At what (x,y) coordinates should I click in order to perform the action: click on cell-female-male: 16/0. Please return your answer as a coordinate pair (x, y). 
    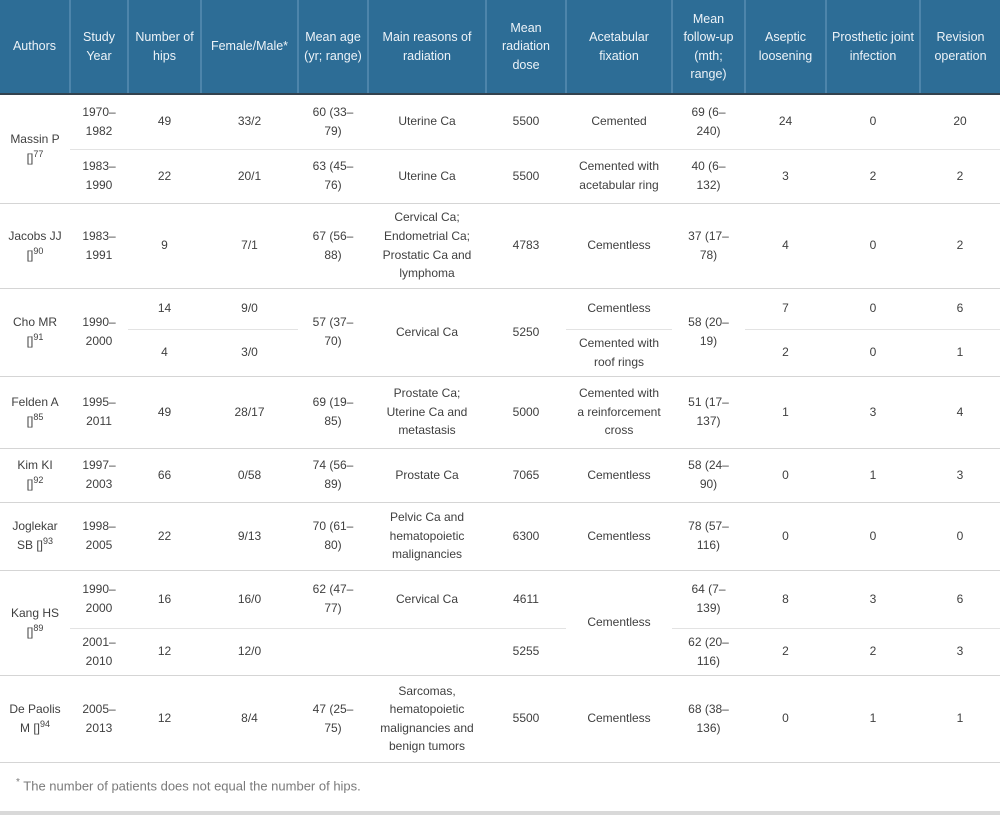
    Looking at the image, I should click on (249, 598).